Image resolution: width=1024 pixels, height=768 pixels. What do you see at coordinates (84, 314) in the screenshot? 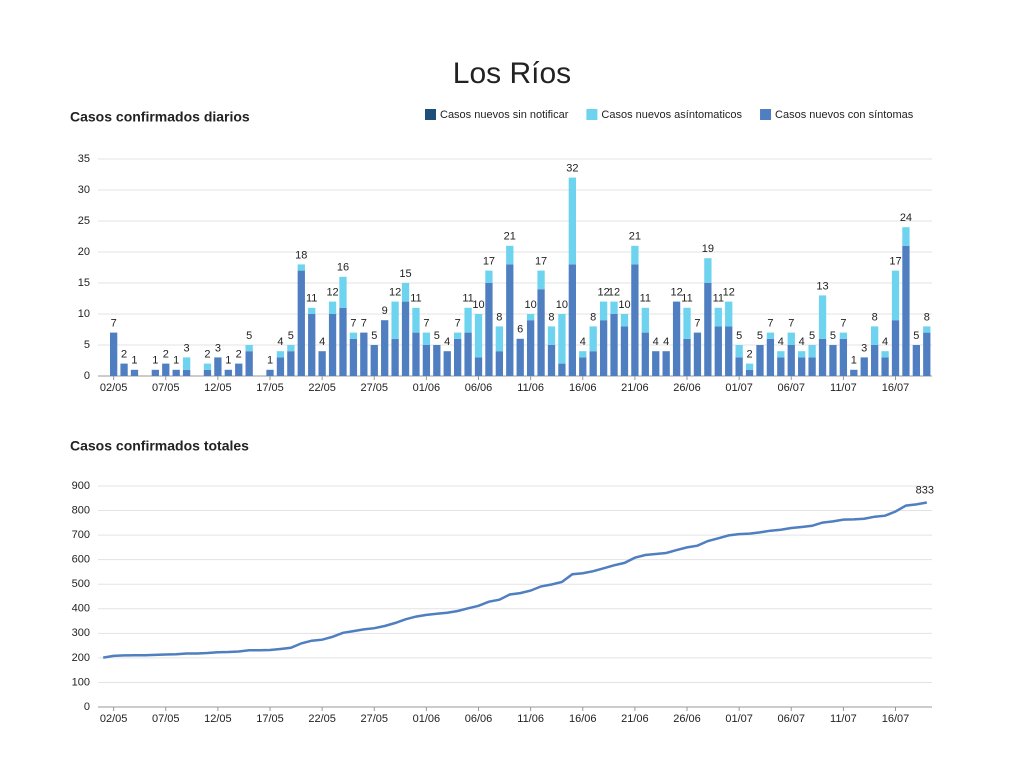
I see `y-tick-label: 10` at bounding box center [84, 314].